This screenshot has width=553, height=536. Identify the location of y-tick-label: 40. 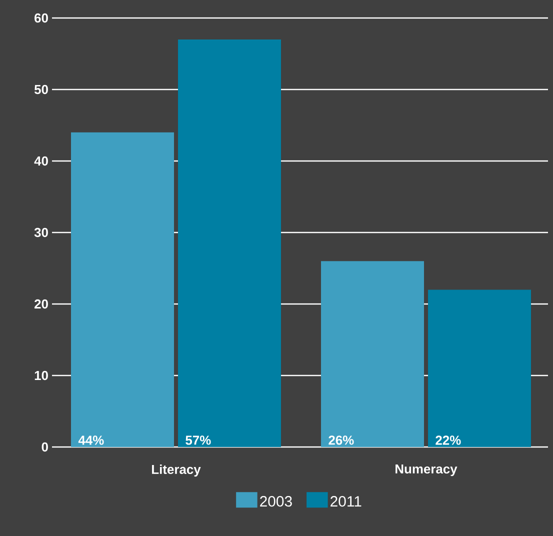
(41, 161).